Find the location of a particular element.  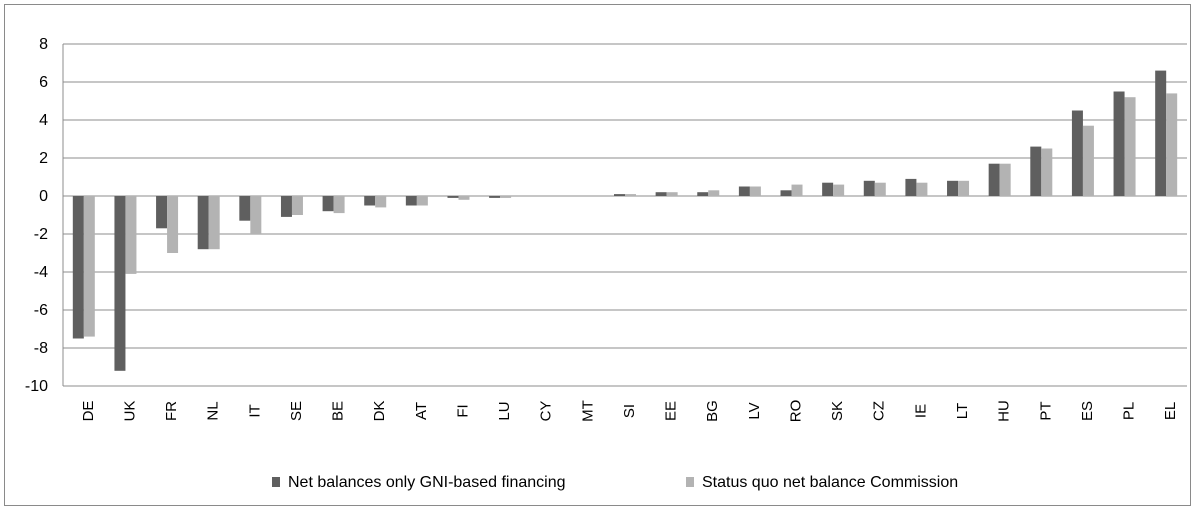

y-tick-labels: 8 6 4 2 0 -2 -4 -6 -8 -10 is located at coordinates (36, 215).